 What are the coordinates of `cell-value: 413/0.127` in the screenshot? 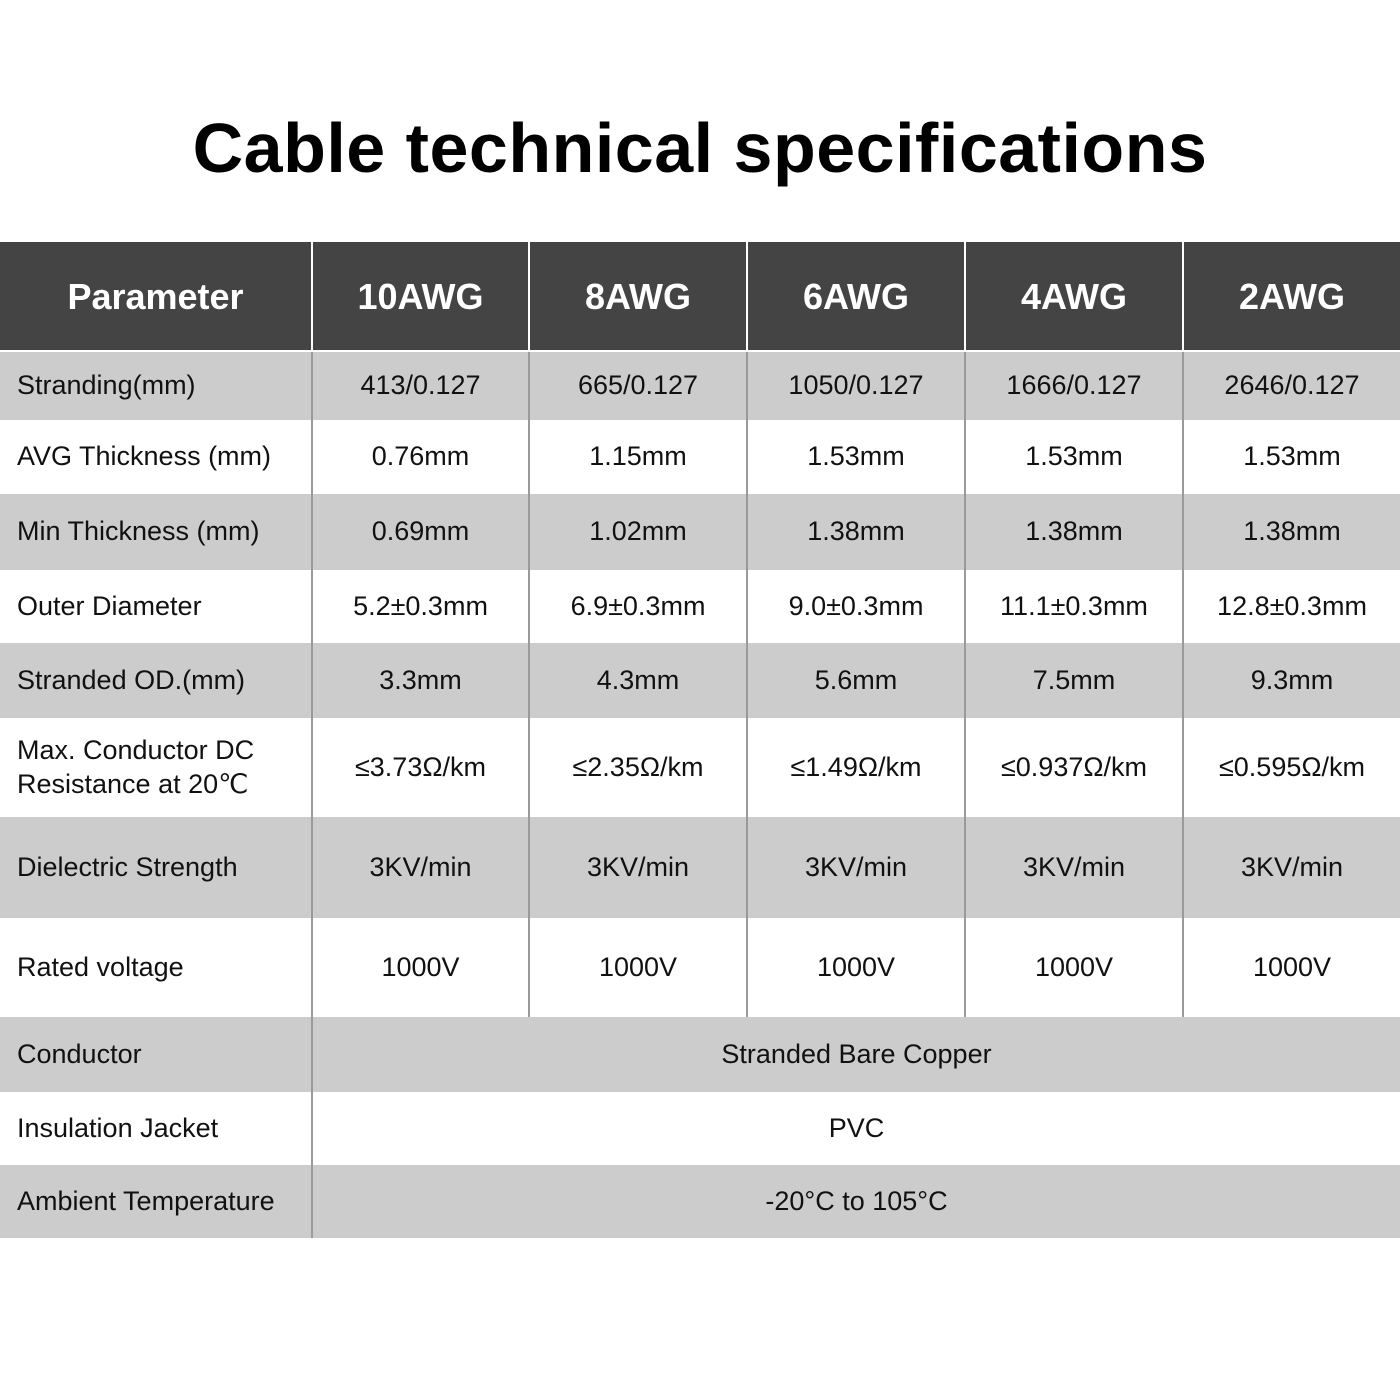 It's located at (420, 386).